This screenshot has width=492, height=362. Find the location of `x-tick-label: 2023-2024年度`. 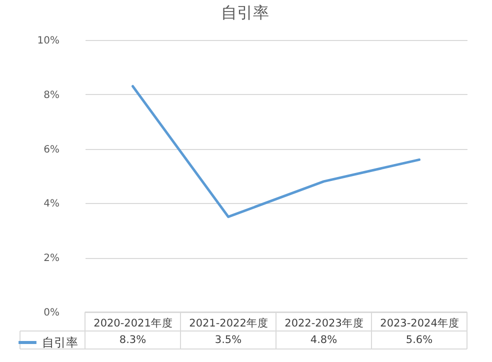

x-tick-label: 2023-2024年度 is located at coordinates (420, 323).